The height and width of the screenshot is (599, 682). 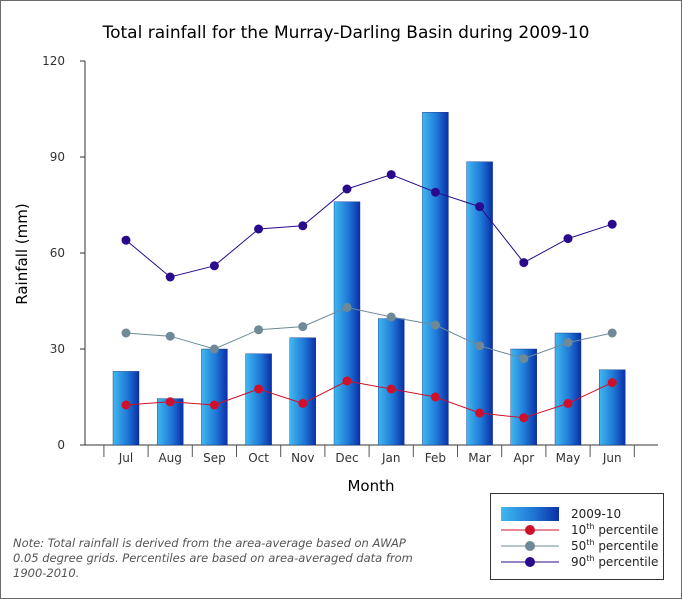 I want to click on bar-jan, so click(x=391, y=382).